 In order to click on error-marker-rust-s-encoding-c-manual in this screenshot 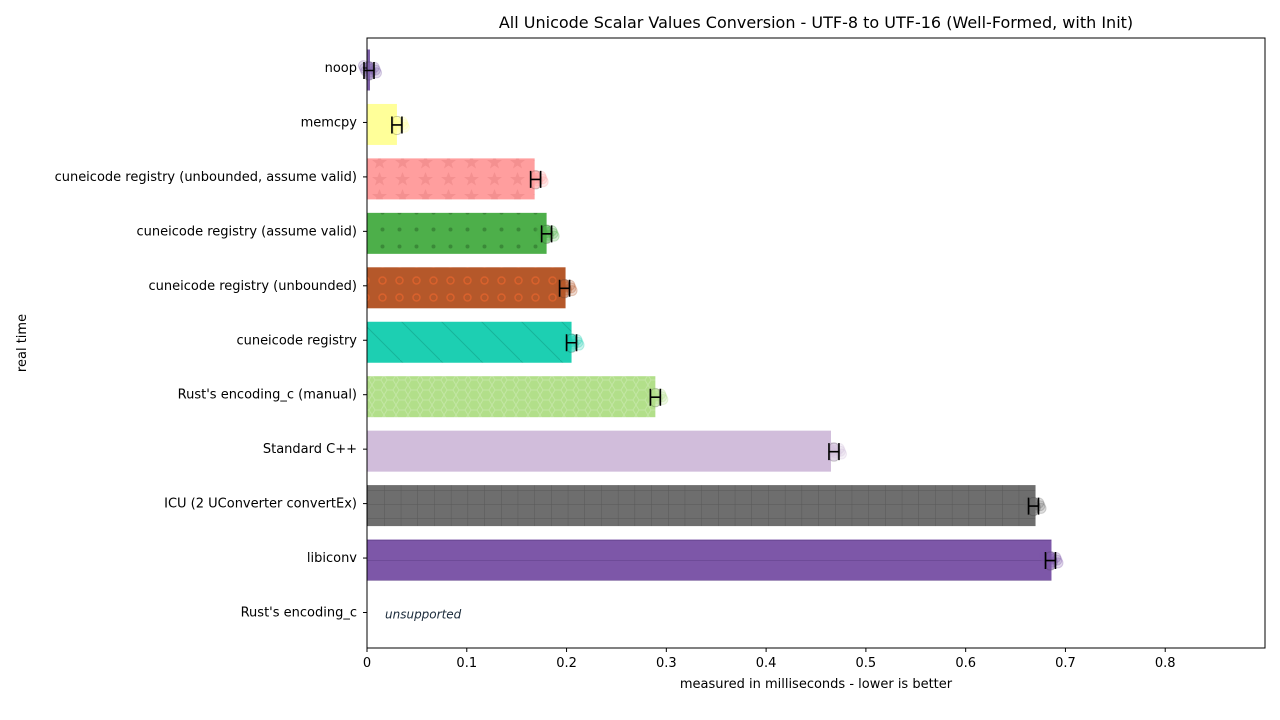, I will do `click(656, 397)`.